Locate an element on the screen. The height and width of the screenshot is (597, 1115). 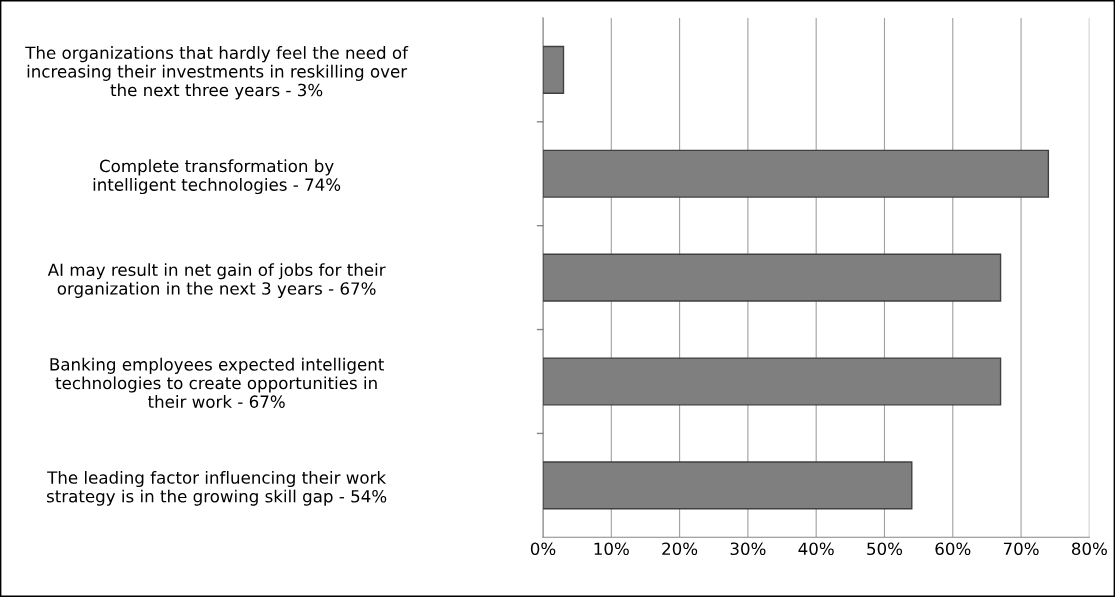
y-tick-label: AI may result in net gain of jobs for their organization in the next 3 years - 67% is located at coordinates (216, 280).